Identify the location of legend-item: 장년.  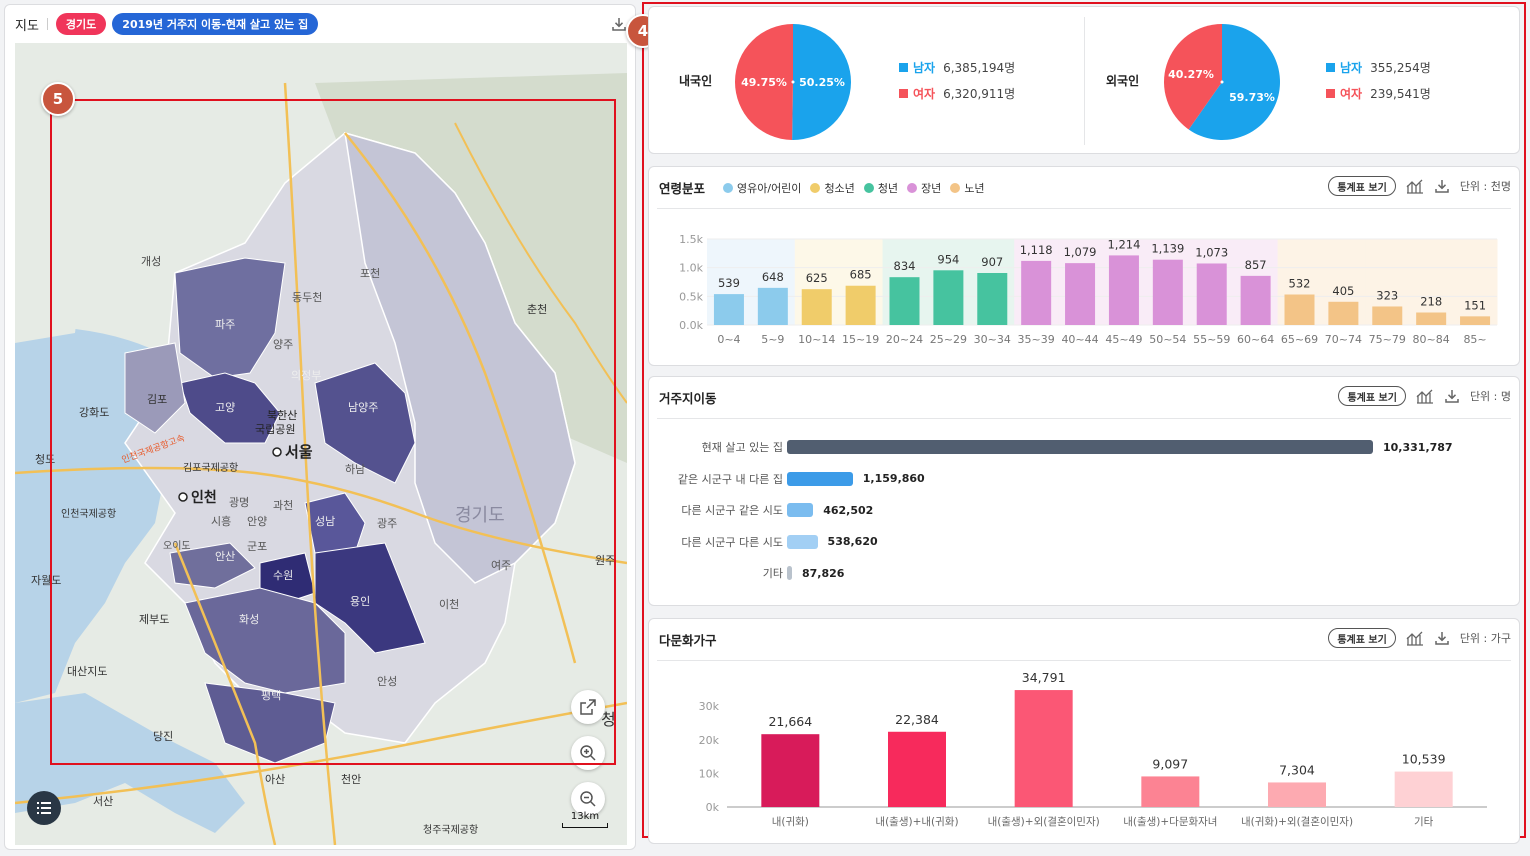
(924, 188).